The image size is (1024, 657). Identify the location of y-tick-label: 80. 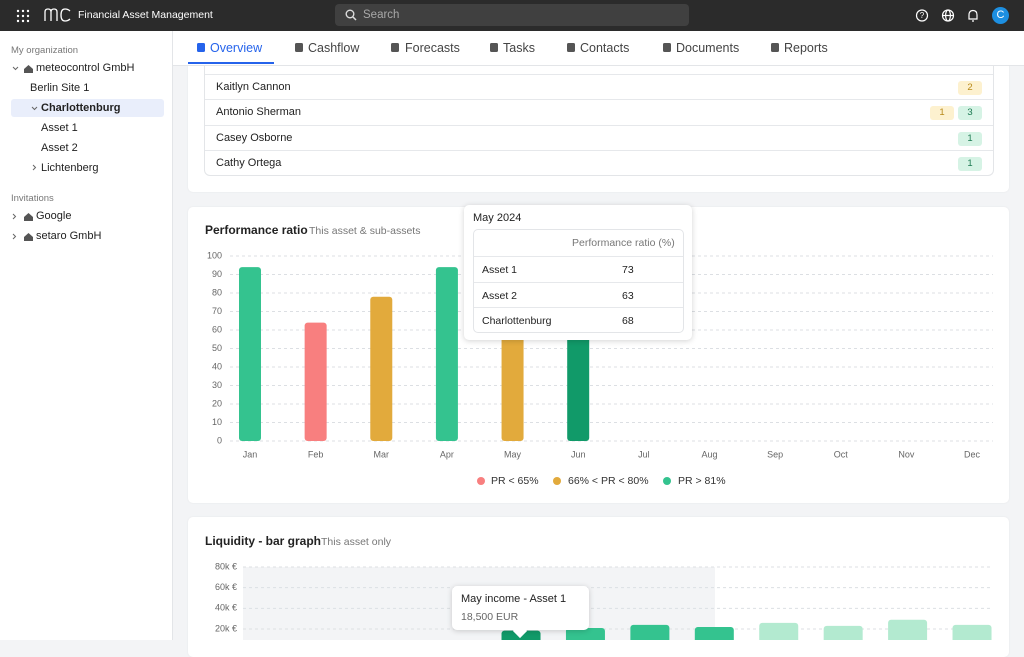
(217, 292).